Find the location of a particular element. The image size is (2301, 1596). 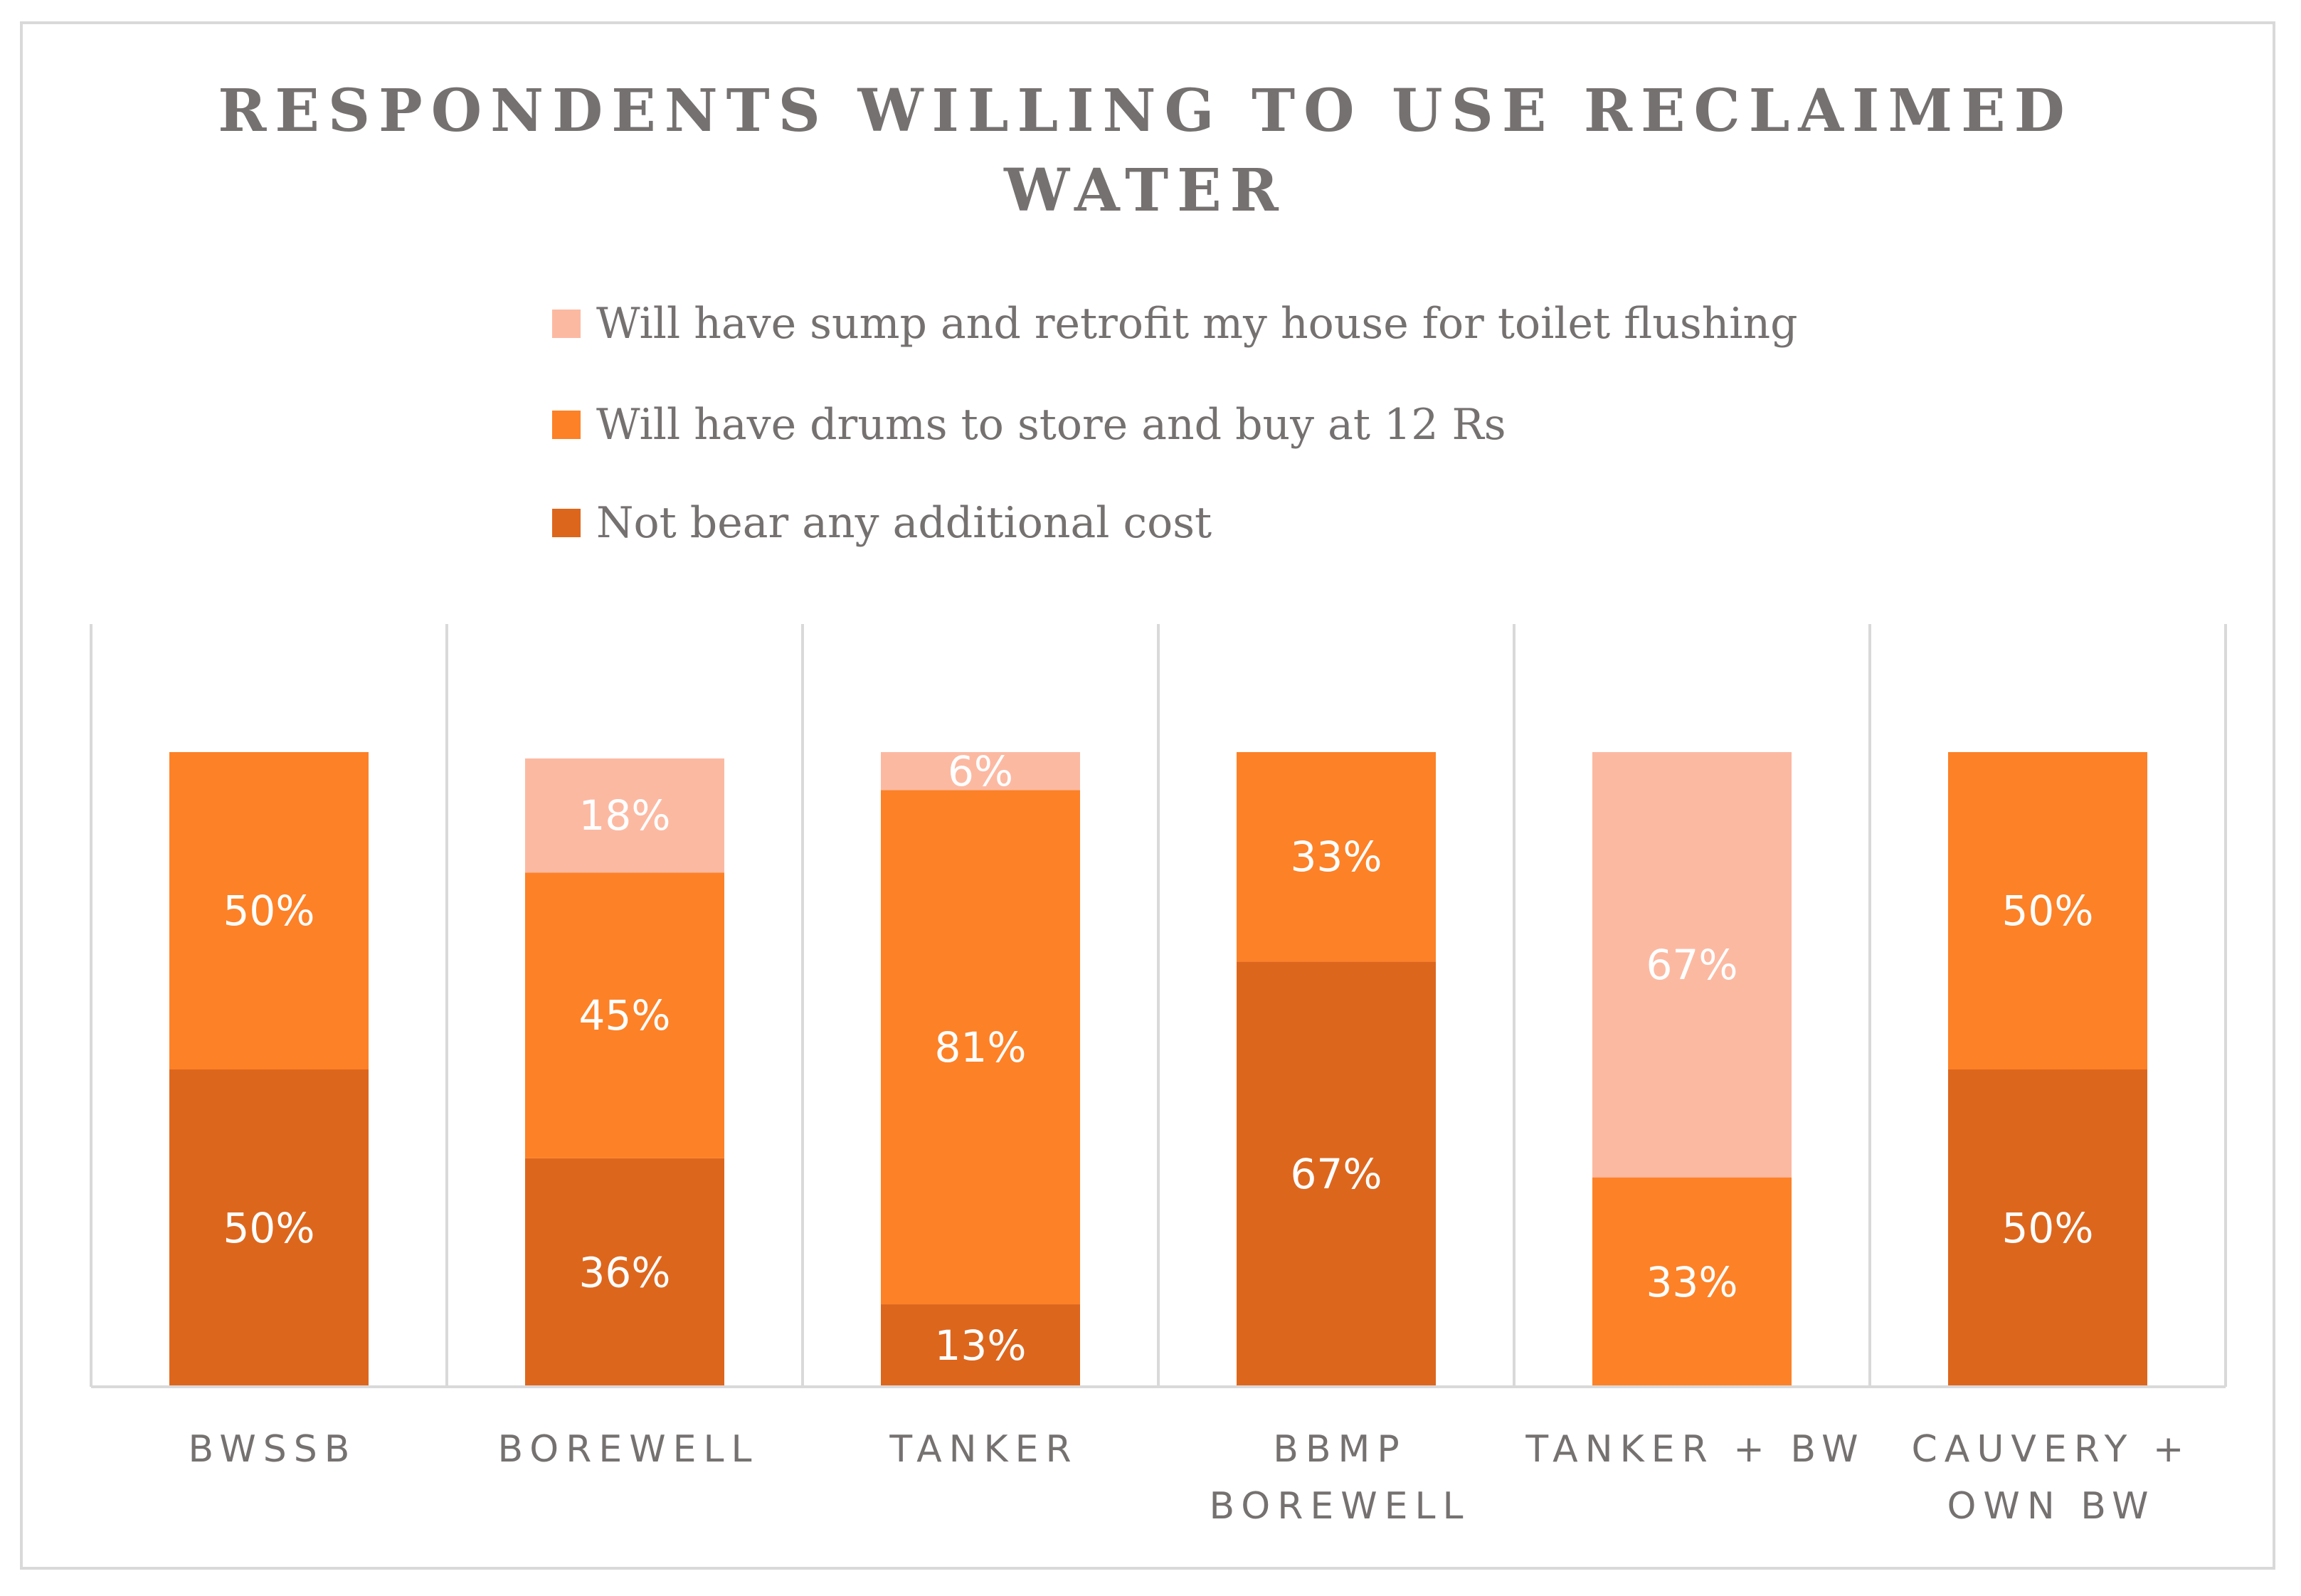

category-label: OWN BW is located at coordinates (2051, 1507).